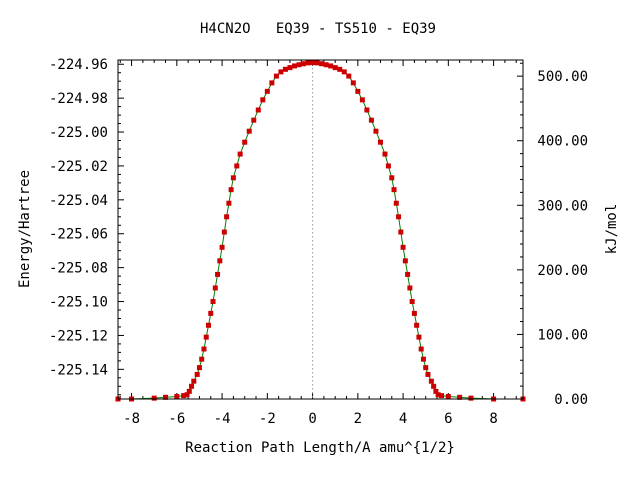 The image size is (640, 480). What do you see at coordinates (358, 419) in the screenshot?
I see `x-tick-label: 2` at bounding box center [358, 419].